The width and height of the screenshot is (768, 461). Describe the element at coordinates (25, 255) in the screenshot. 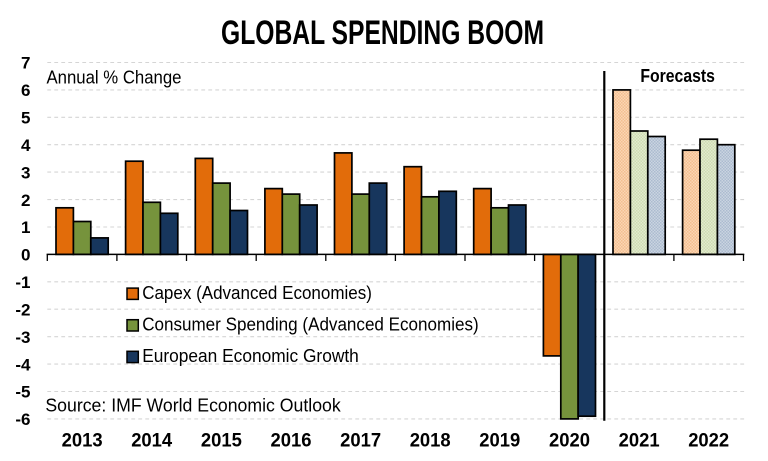

I see `svg-text: 0` at that location.